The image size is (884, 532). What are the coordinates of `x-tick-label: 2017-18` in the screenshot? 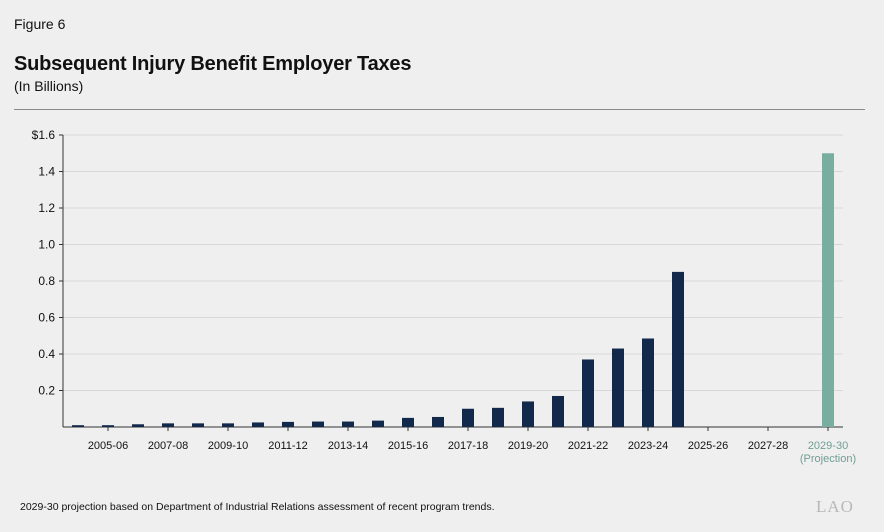 It's located at (468, 446).